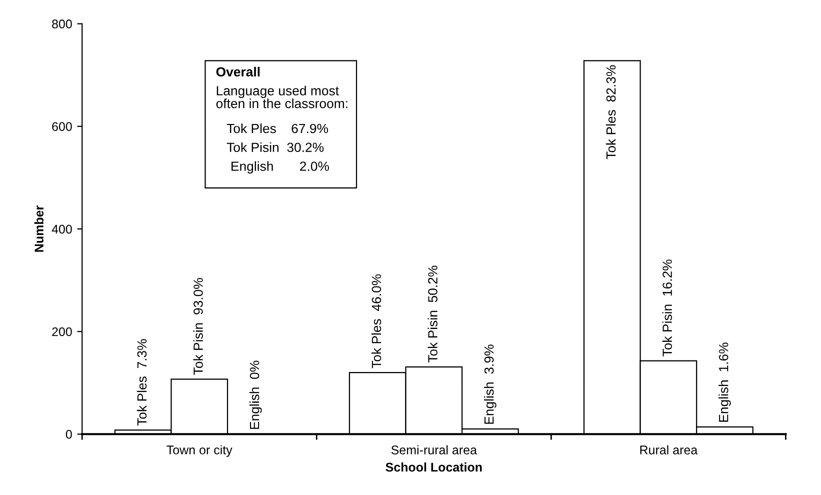 The image size is (821, 495). Describe the element at coordinates (275, 147) in the screenshot. I see `annotation: Tok Pisin 30.2%` at that location.